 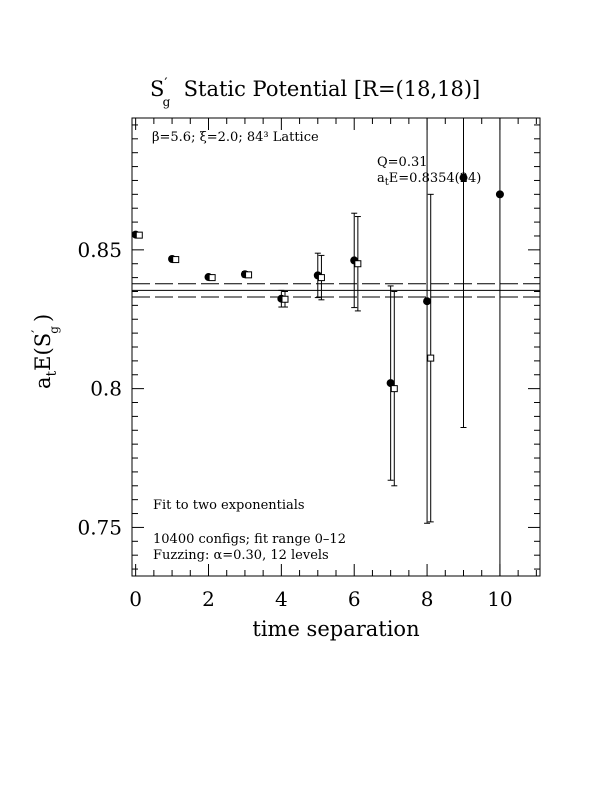 What do you see at coordinates (241, 555) in the screenshot?
I see `fuzzing-annotation: Fuzzing: α=0.30, 12 levels` at bounding box center [241, 555].